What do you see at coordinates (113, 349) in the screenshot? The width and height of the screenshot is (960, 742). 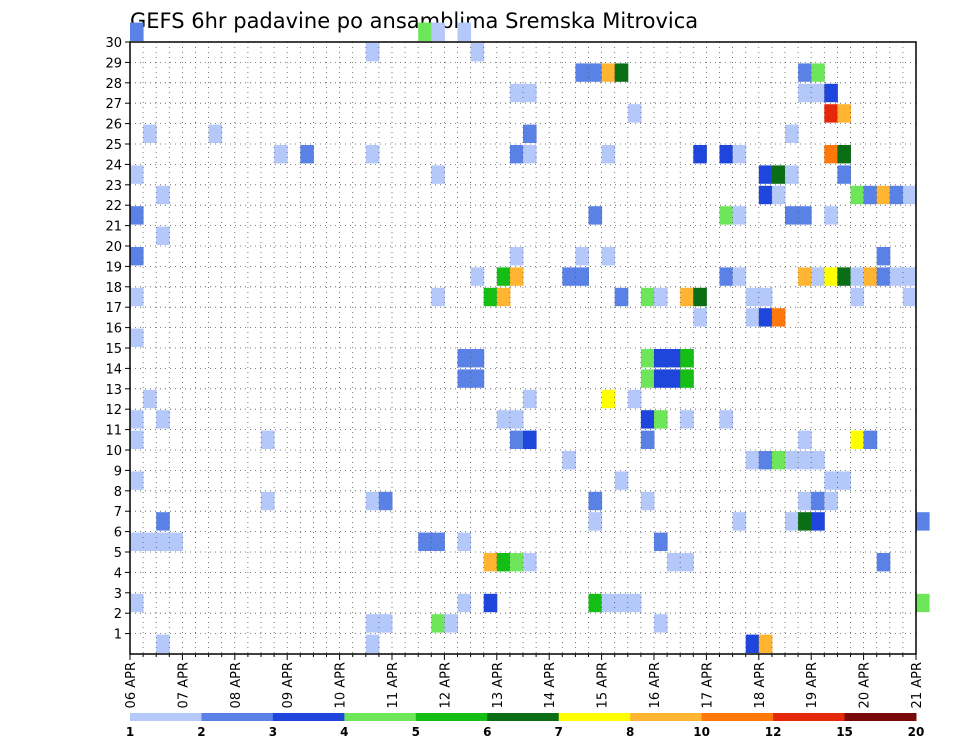 I see `y-tick-label: 15` at bounding box center [113, 349].